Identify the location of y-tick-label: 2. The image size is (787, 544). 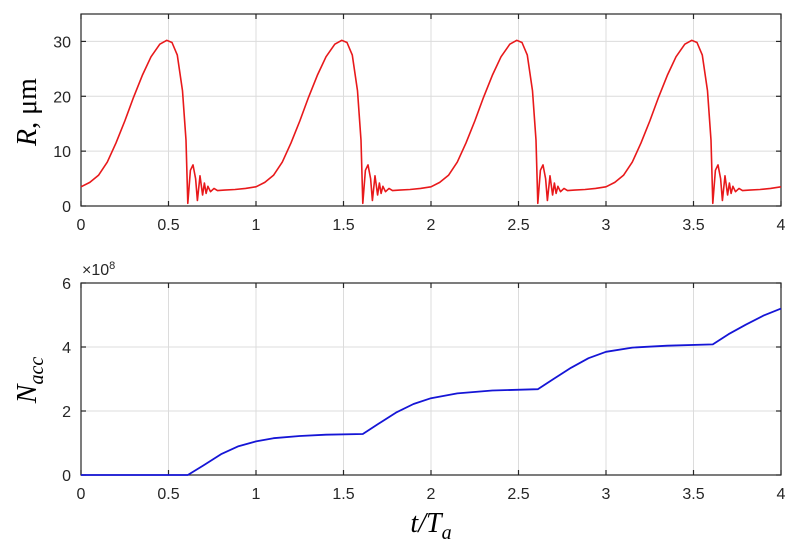
(66, 412).